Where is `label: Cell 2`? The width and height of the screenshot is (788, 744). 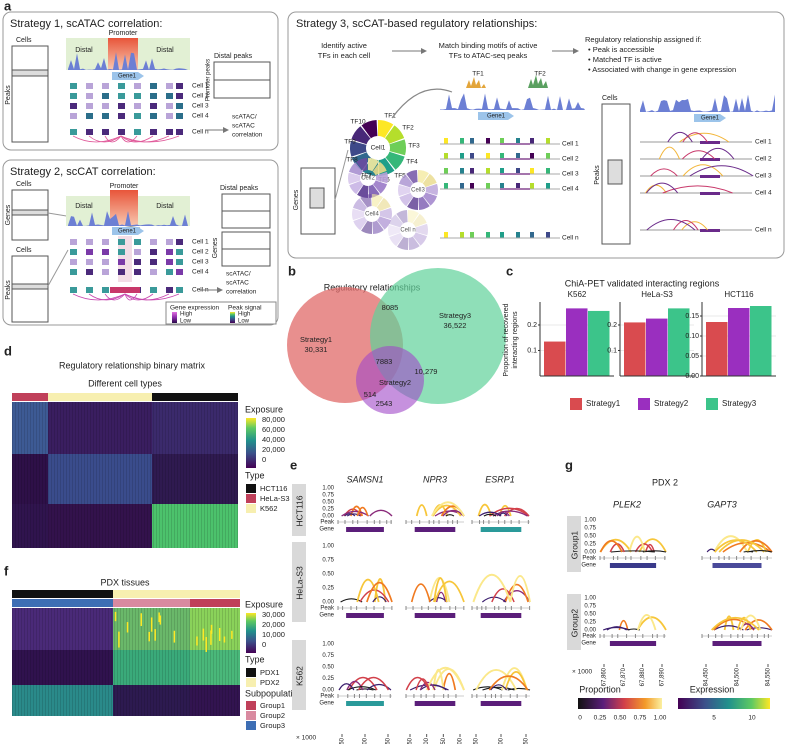
label: Cell 2 is located at coordinates (763, 159).